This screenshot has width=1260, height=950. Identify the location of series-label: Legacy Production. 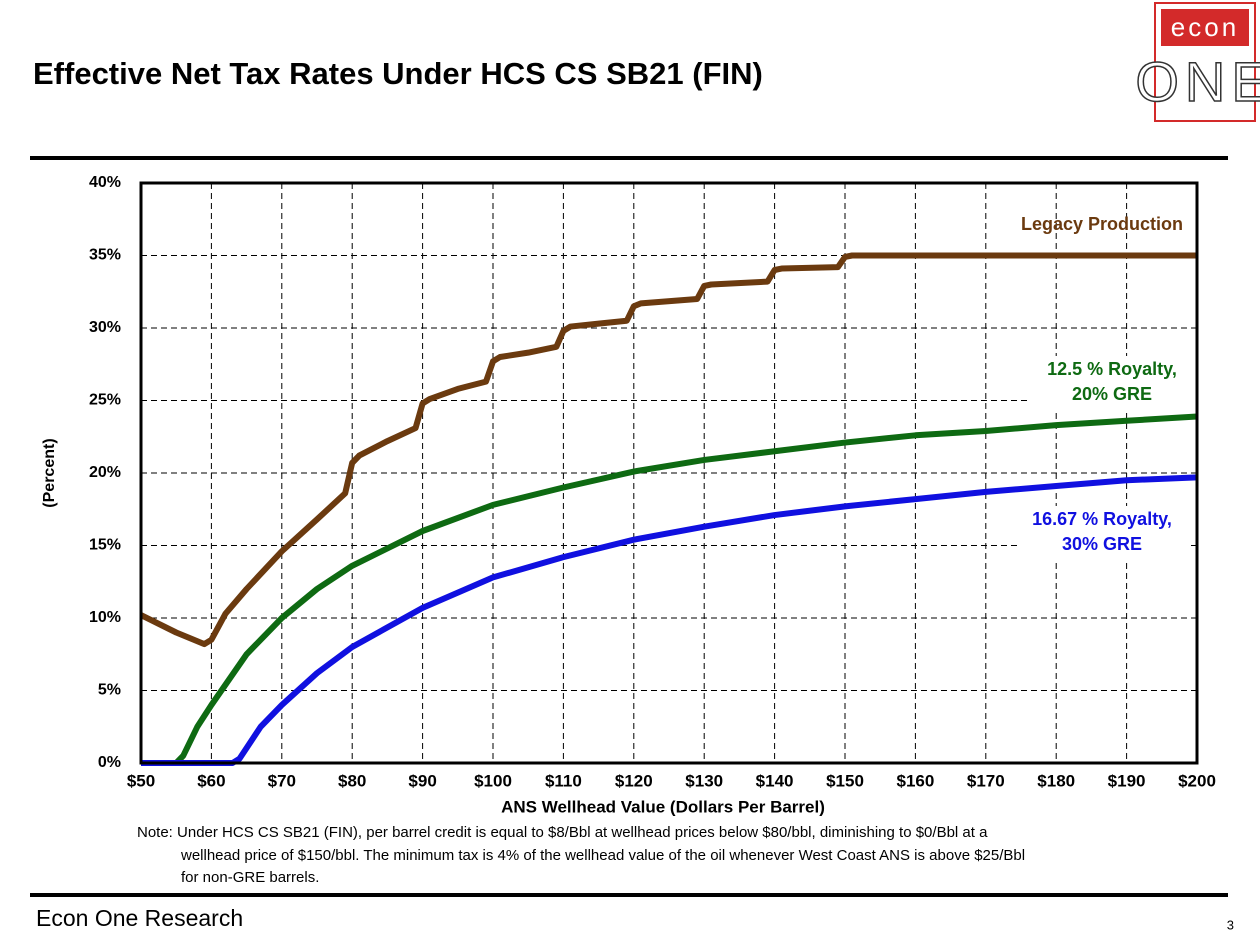
(1102, 224).